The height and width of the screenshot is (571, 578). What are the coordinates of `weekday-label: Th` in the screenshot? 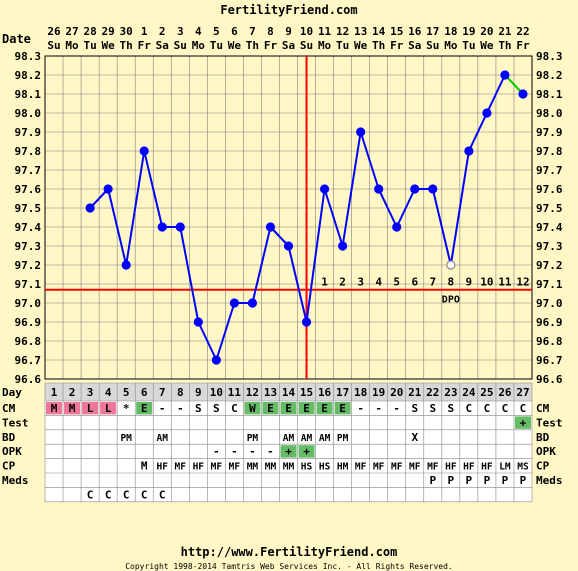 It's located at (378, 45).